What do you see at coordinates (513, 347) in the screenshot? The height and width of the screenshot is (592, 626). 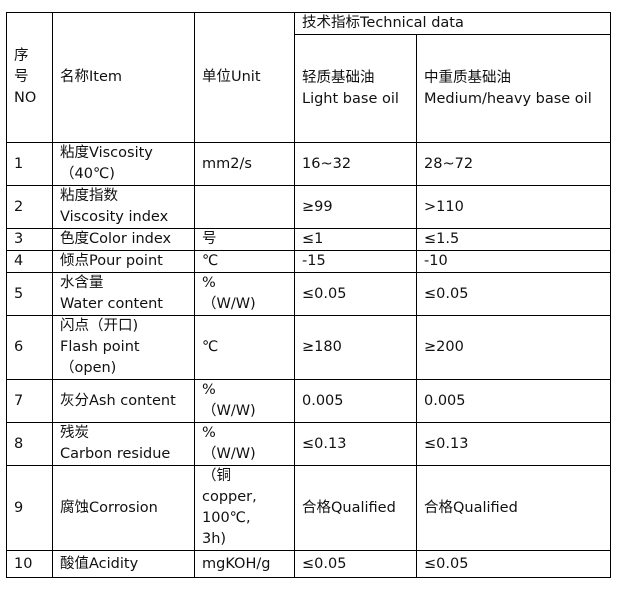 I see `cell-medium: ≥200` at bounding box center [513, 347].